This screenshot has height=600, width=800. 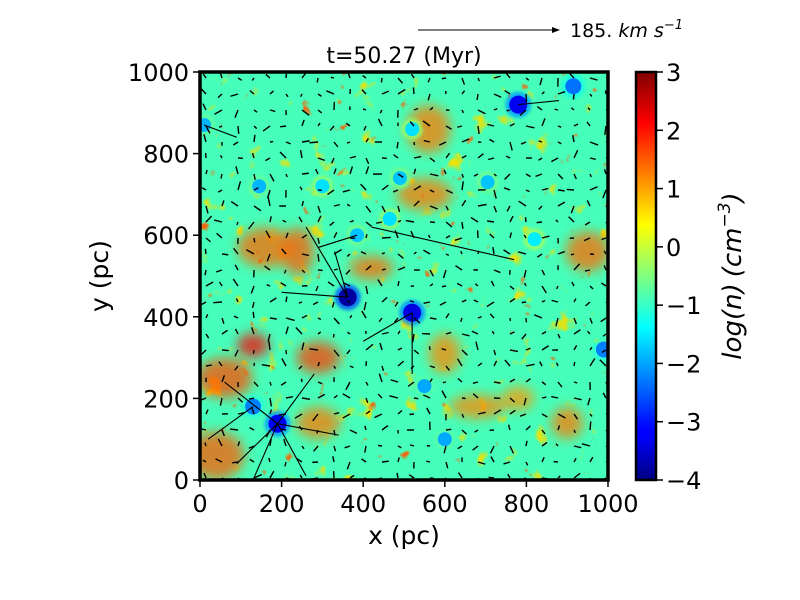 What do you see at coordinates (363, 504) in the screenshot?
I see `x-tick-label: 400` at bounding box center [363, 504].